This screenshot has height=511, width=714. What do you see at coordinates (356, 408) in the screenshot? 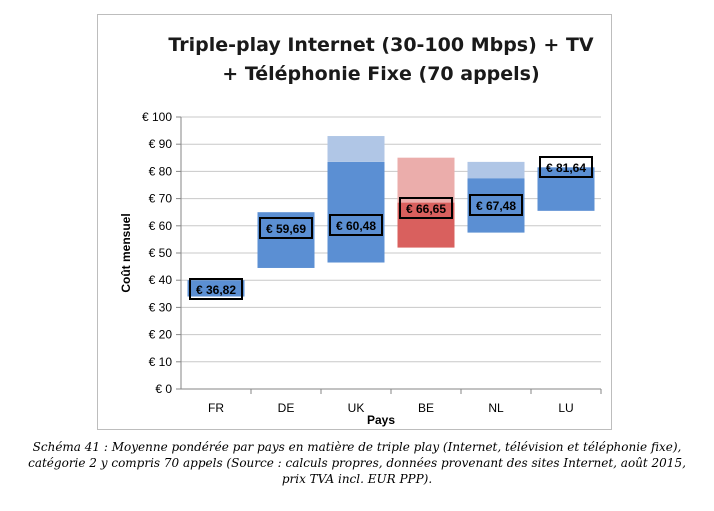
I see `x-tick-label: UK` at bounding box center [356, 408].